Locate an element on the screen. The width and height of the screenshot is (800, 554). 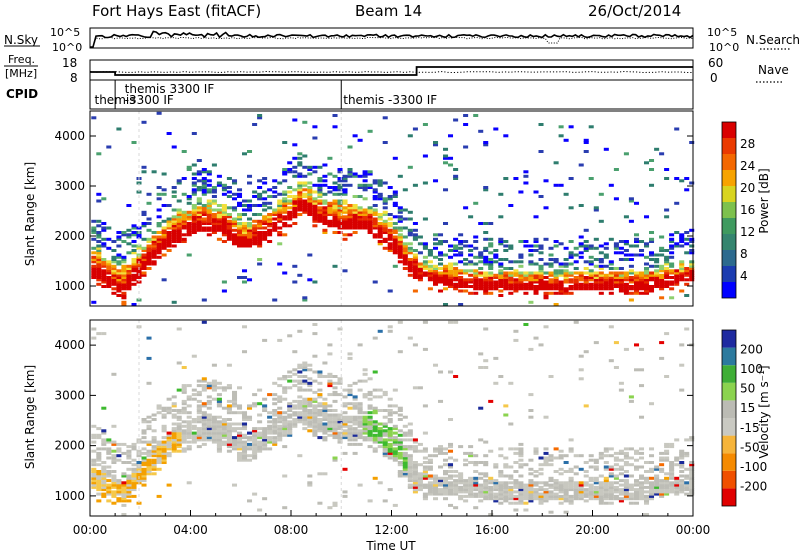
power-colorbar-tick-2: 12 is located at coordinates (747, 232).